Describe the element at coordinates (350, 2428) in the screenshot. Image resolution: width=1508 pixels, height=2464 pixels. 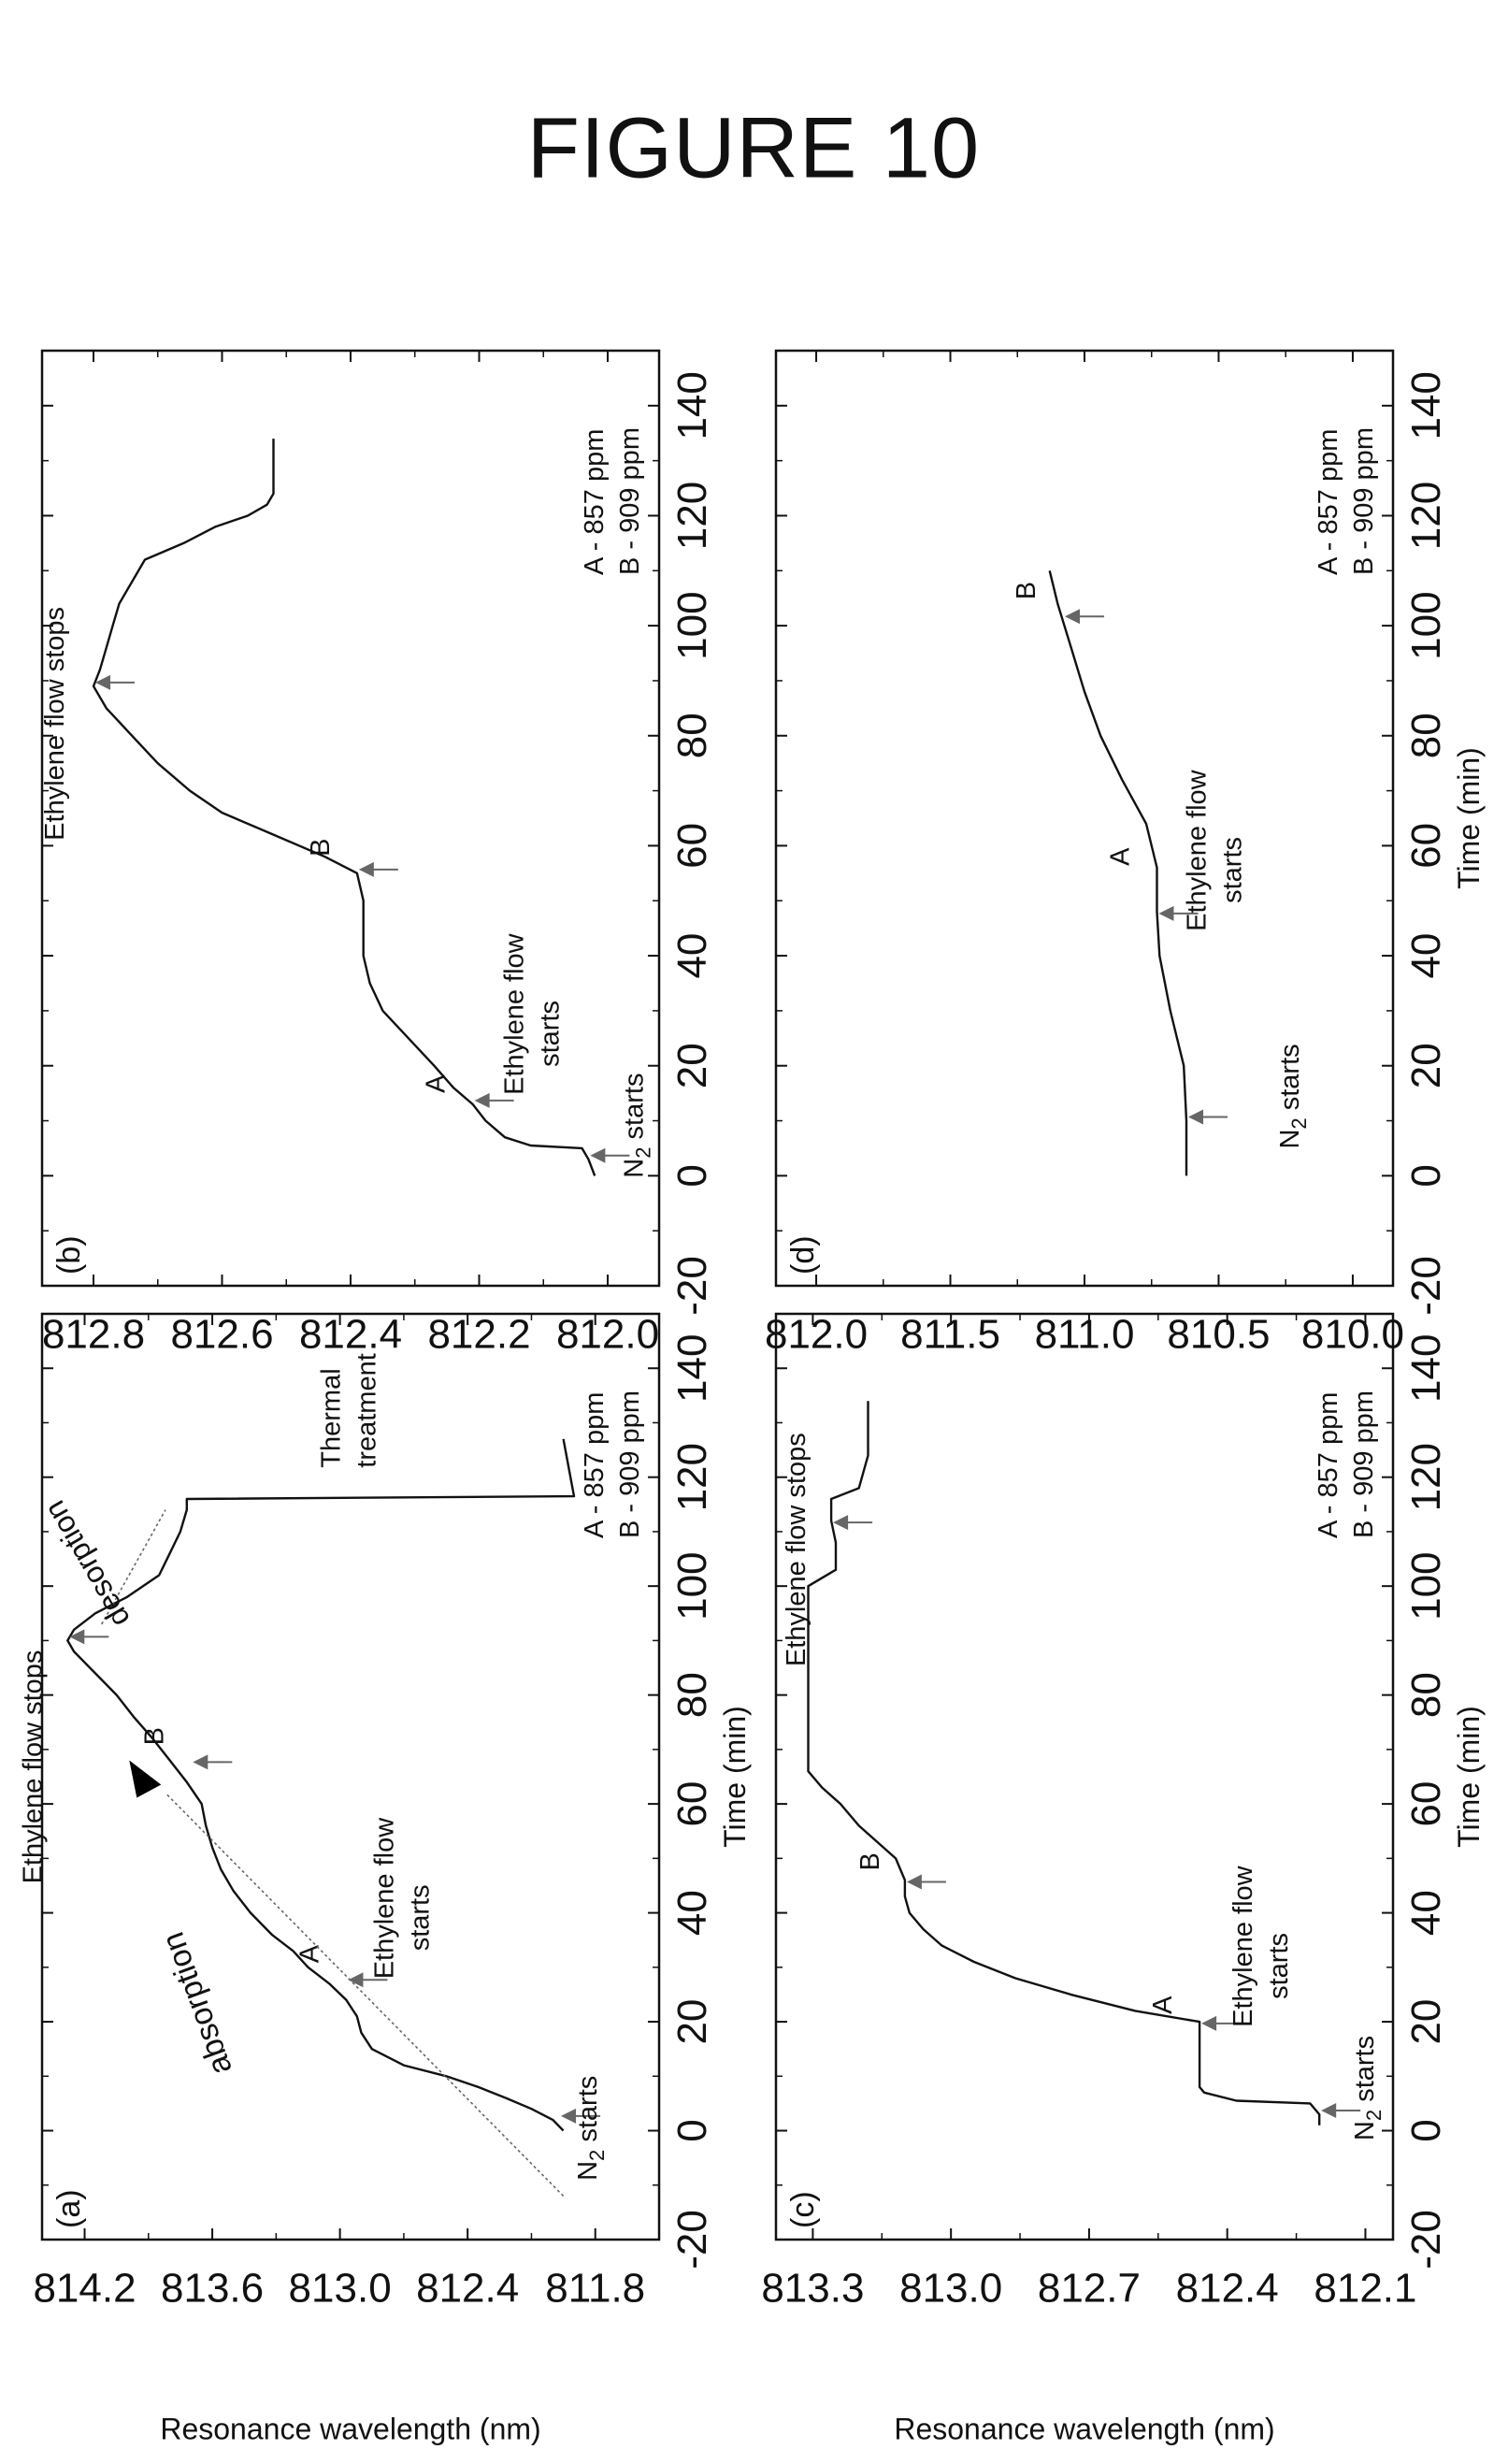
I see `y-axis-title: Resonance wavelength (nm)` at that location.